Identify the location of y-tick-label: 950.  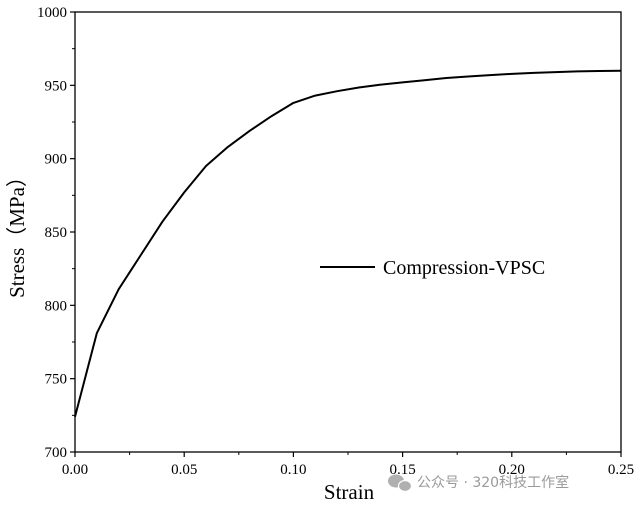
(56, 86).